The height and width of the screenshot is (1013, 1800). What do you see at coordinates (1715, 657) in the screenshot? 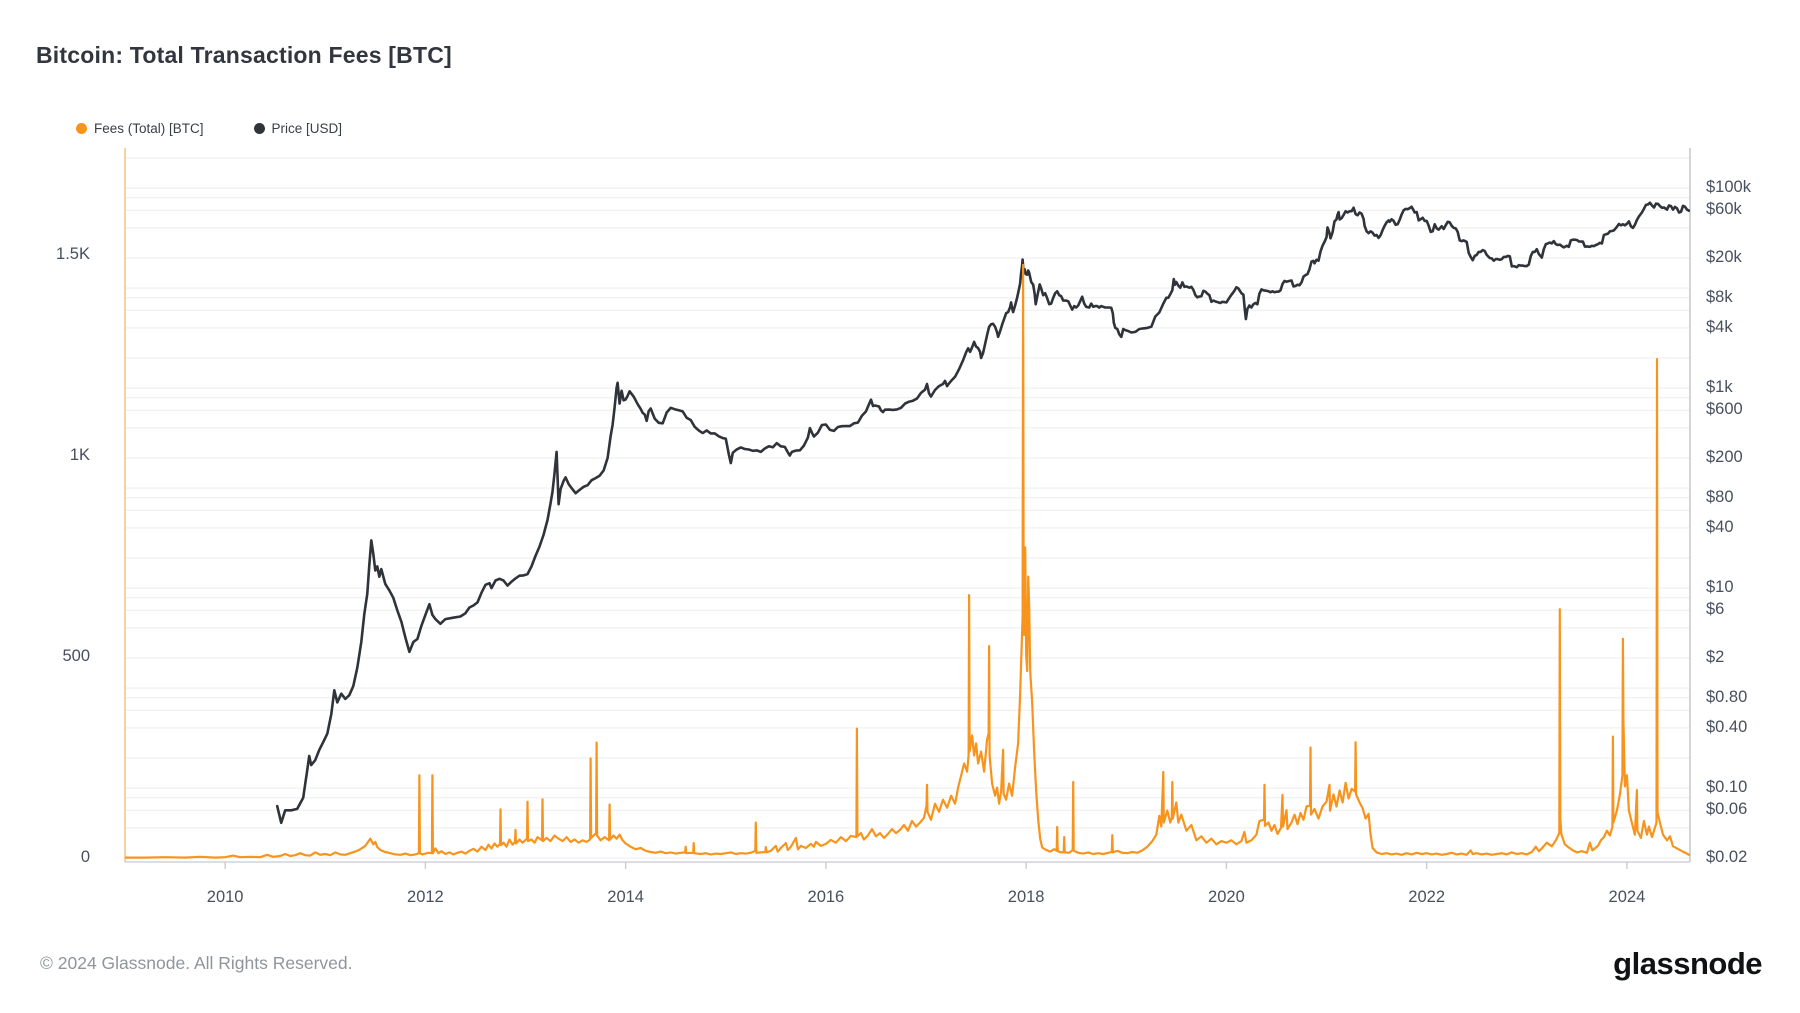
I see `right-axis-tick-label: $2` at bounding box center [1715, 657].